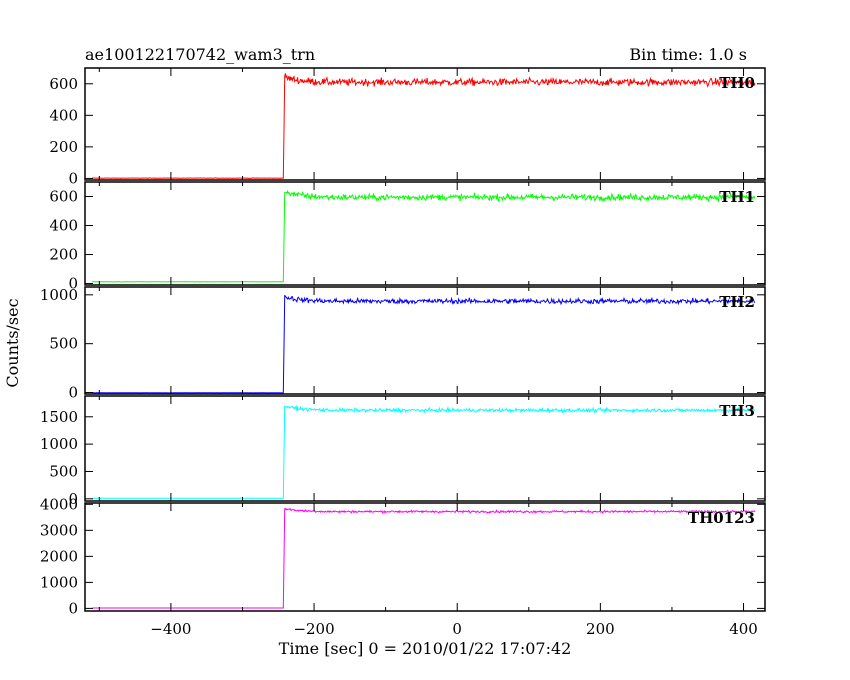  What do you see at coordinates (59, 504) in the screenshot?
I see `y-tick-label: 4000` at bounding box center [59, 504].